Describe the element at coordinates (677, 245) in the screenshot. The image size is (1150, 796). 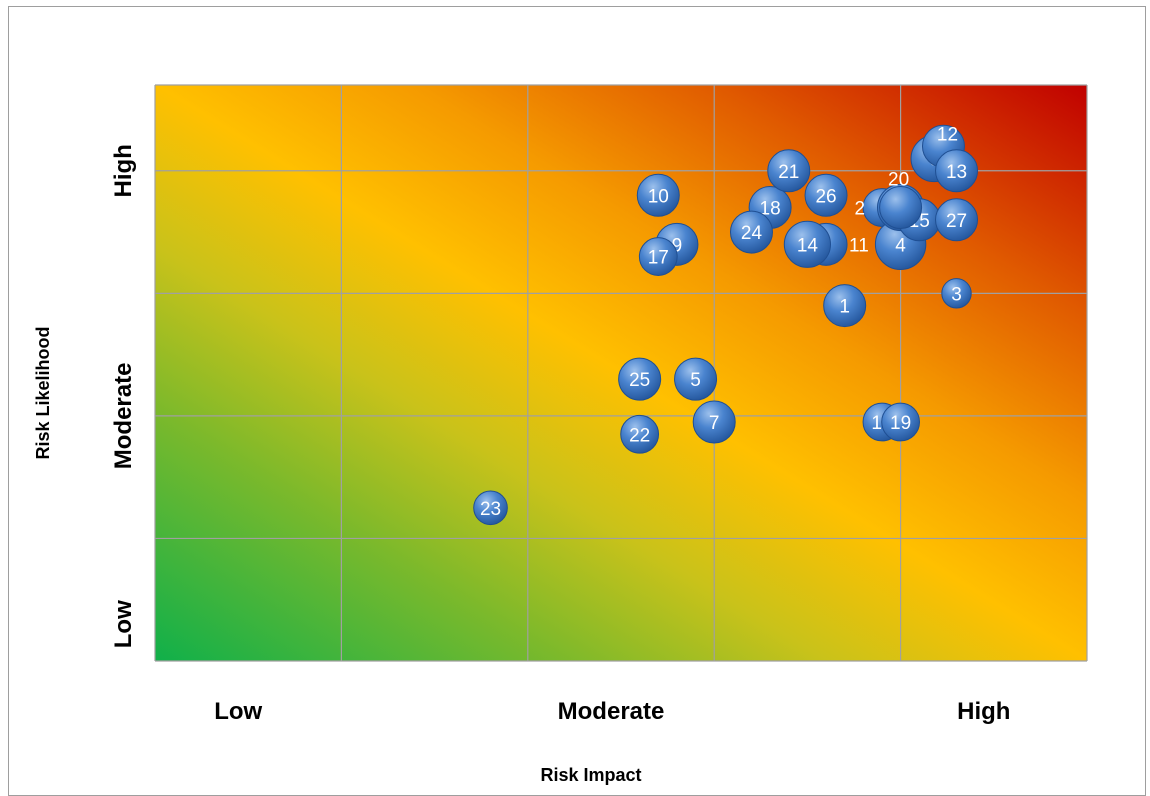
I see `bubble-label: 9` at that location.